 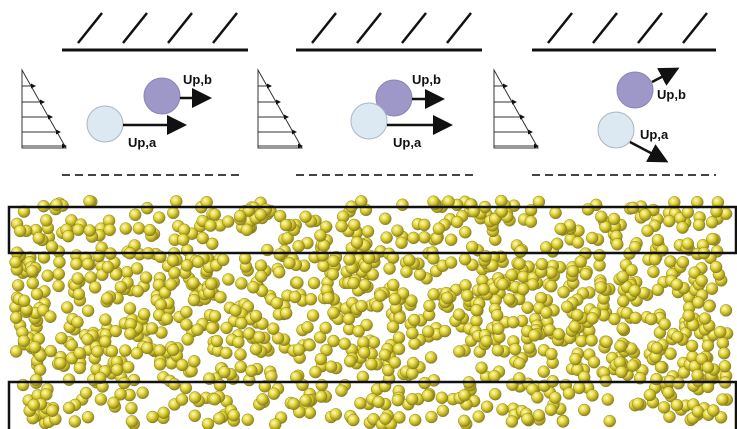 What do you see at coordinates (197, 79) in the screenshot?
I see `label-b: Up,b` at bounding box center [197, 79].